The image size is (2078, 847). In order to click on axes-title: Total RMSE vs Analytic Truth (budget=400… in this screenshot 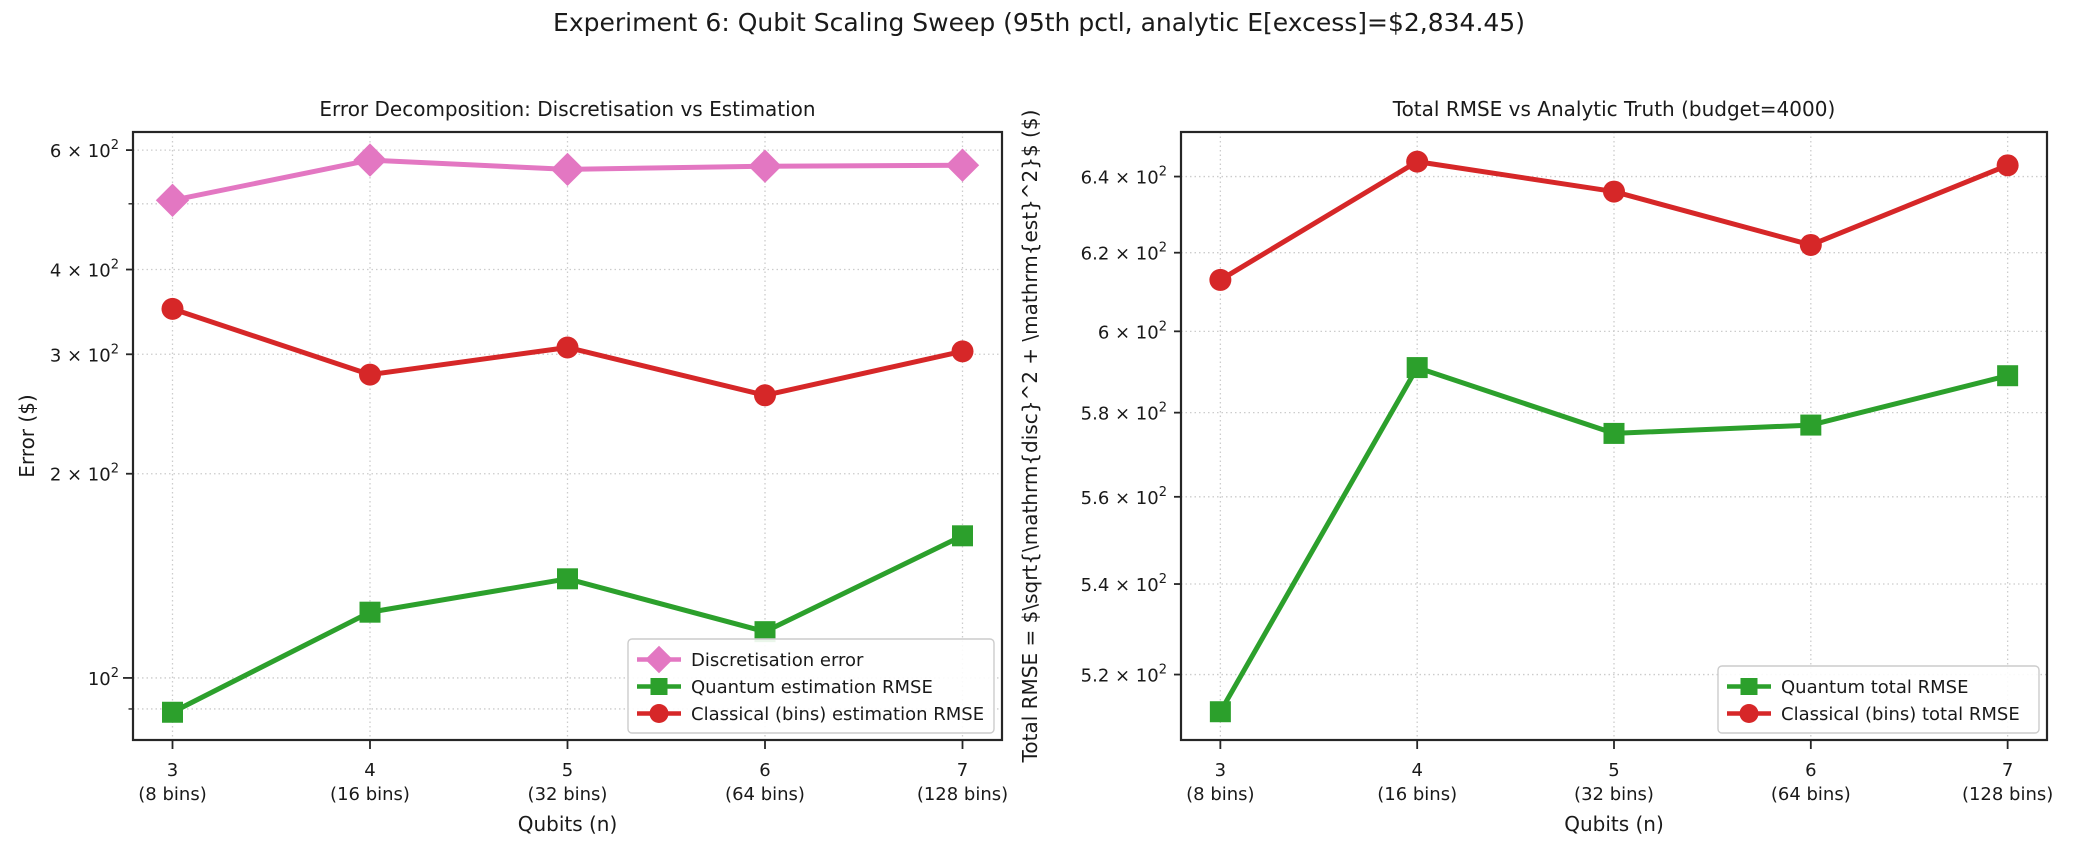, I will do `click(1614, 109)`.